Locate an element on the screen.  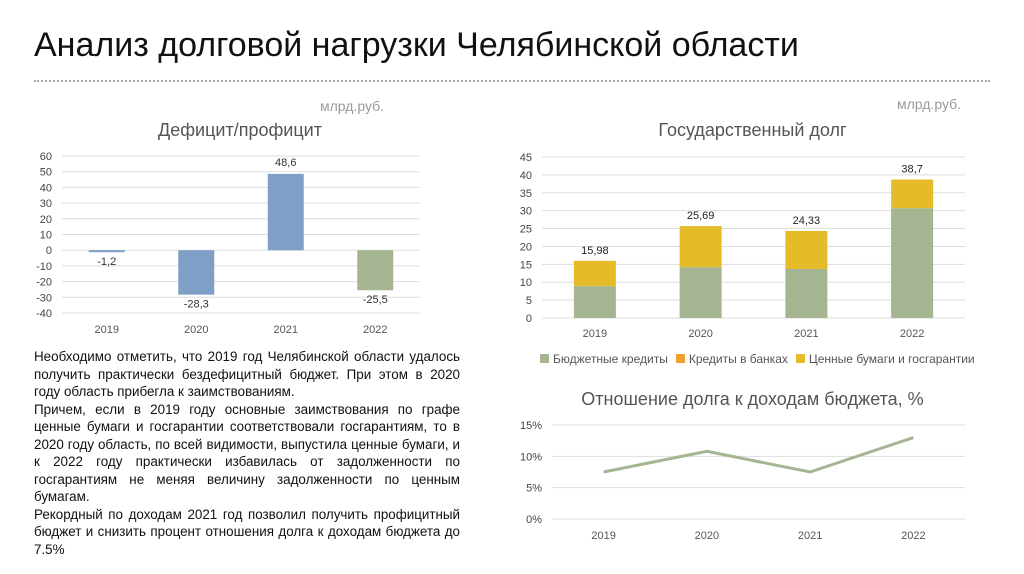
y-tick-label: 50 is located at coordinates (46, 173).